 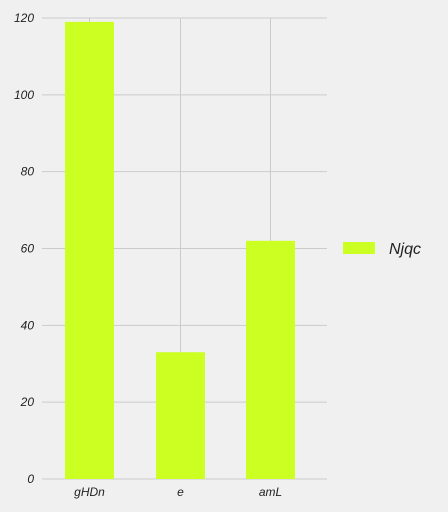 What do you see at coordinates (270, 359) in the screenshot?
I see `bar-amL` at bounding box center [270, 359].